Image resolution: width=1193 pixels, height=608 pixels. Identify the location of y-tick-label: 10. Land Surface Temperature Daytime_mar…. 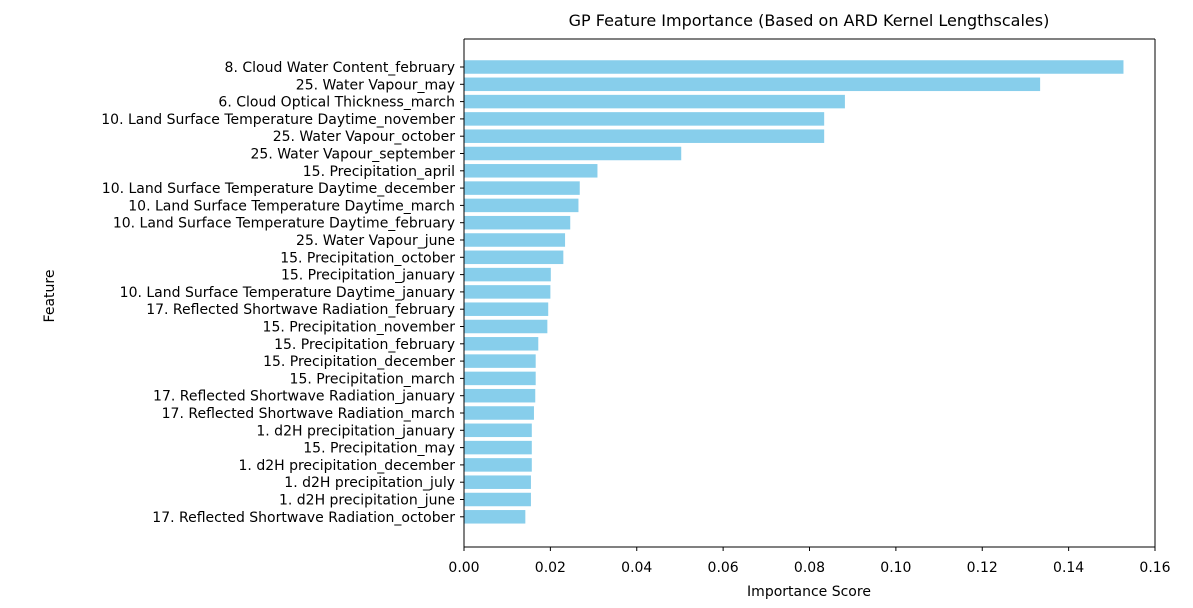
(291, 206).